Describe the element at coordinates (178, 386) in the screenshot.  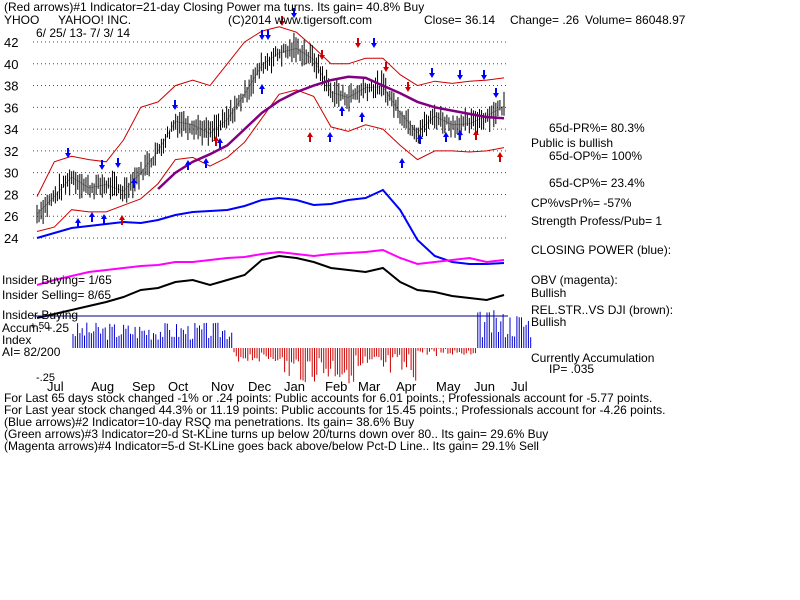
I see `x-tick-label: Oct` at that location.